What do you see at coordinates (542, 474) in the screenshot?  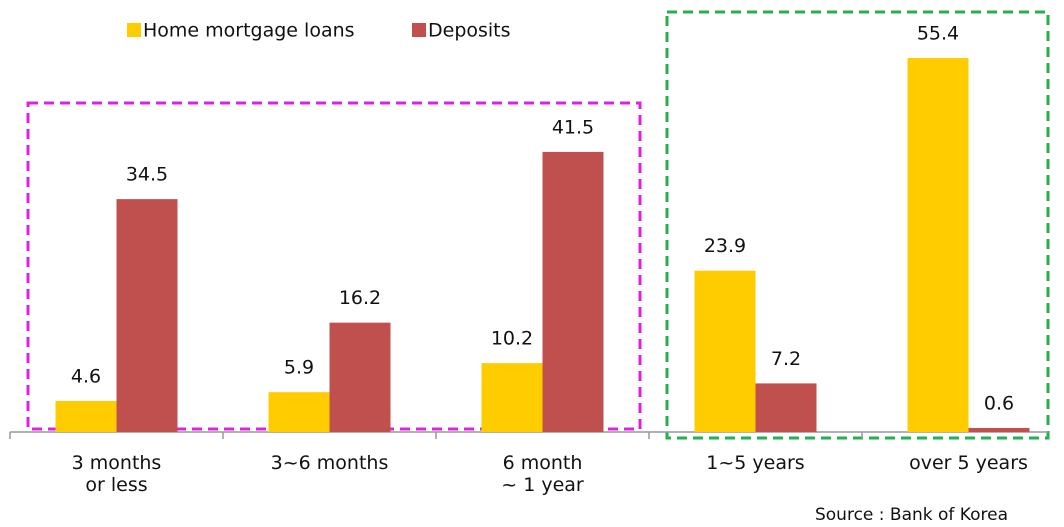 I see `x-tick-label: 6 month ~ 1 year` at bounding box center [542, 474].